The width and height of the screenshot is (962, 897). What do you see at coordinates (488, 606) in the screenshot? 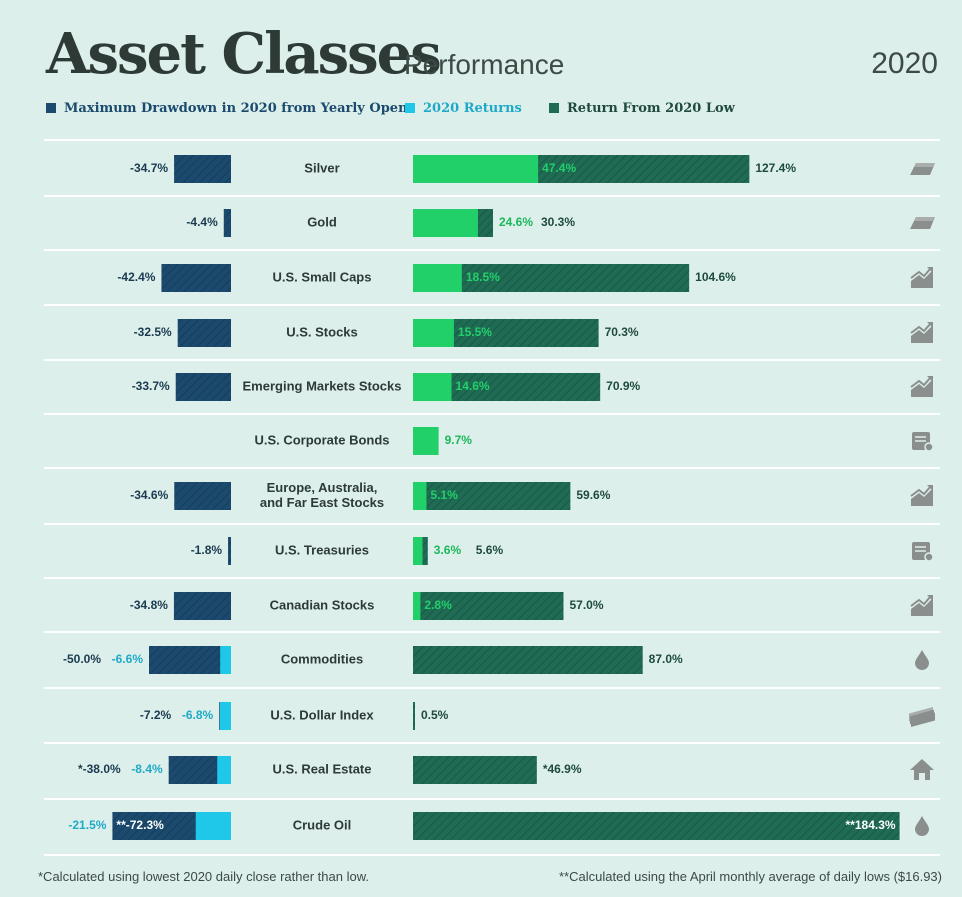
I see `from-low-hatch-canadian-stocks` at bounding box center [488, 606].